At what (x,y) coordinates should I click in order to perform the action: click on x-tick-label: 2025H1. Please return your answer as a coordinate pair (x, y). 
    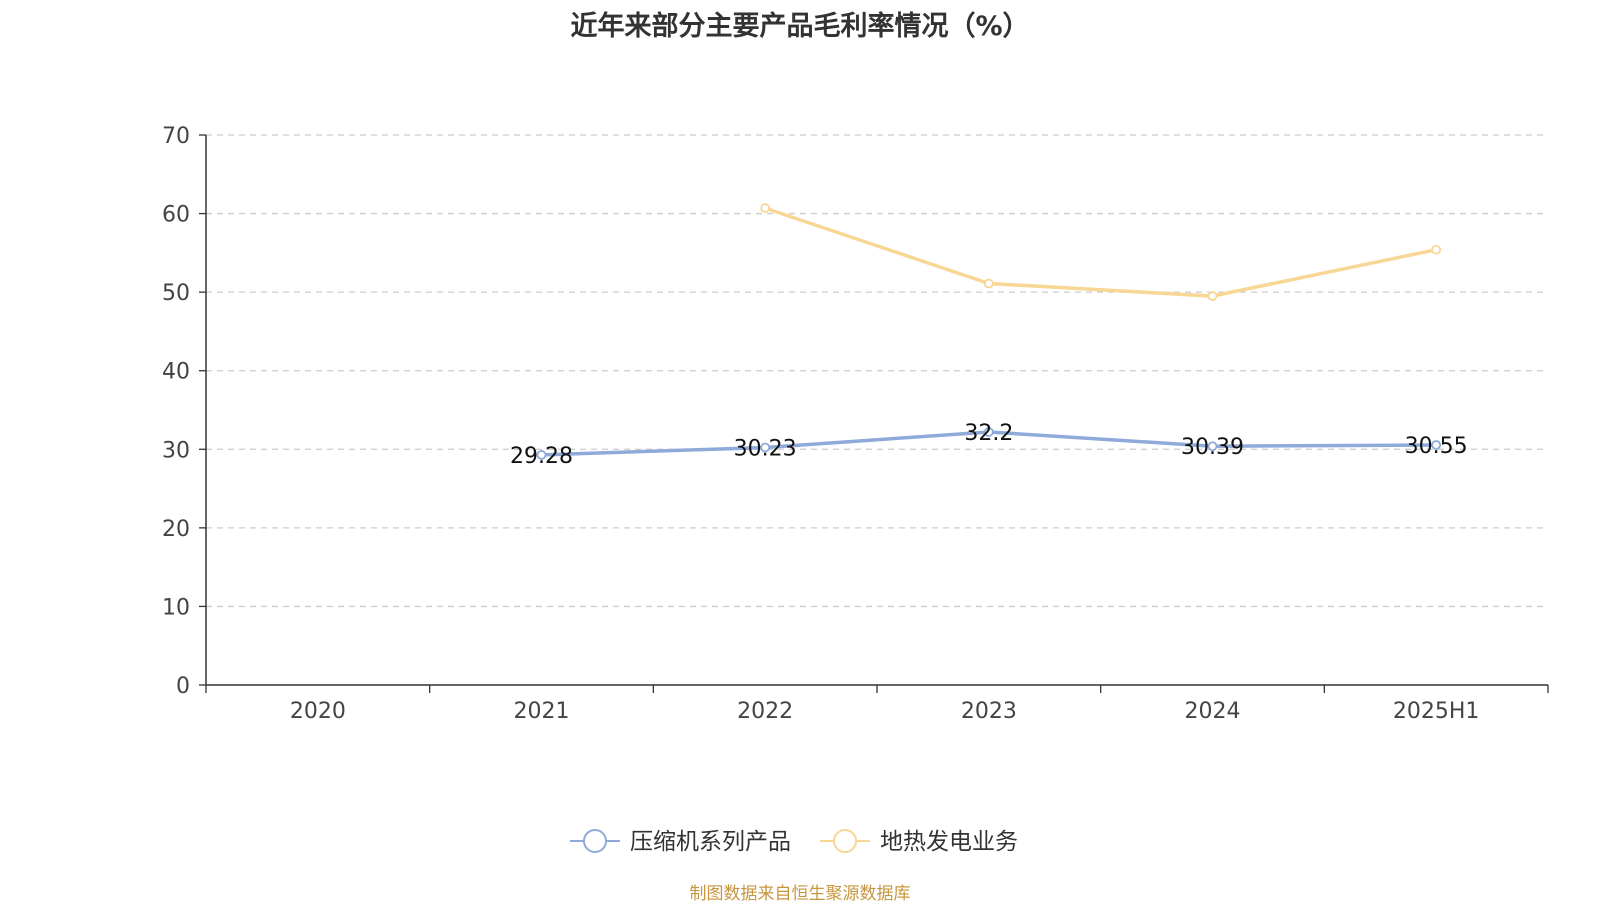
    Looking at the image, I should click on (1436, 711).